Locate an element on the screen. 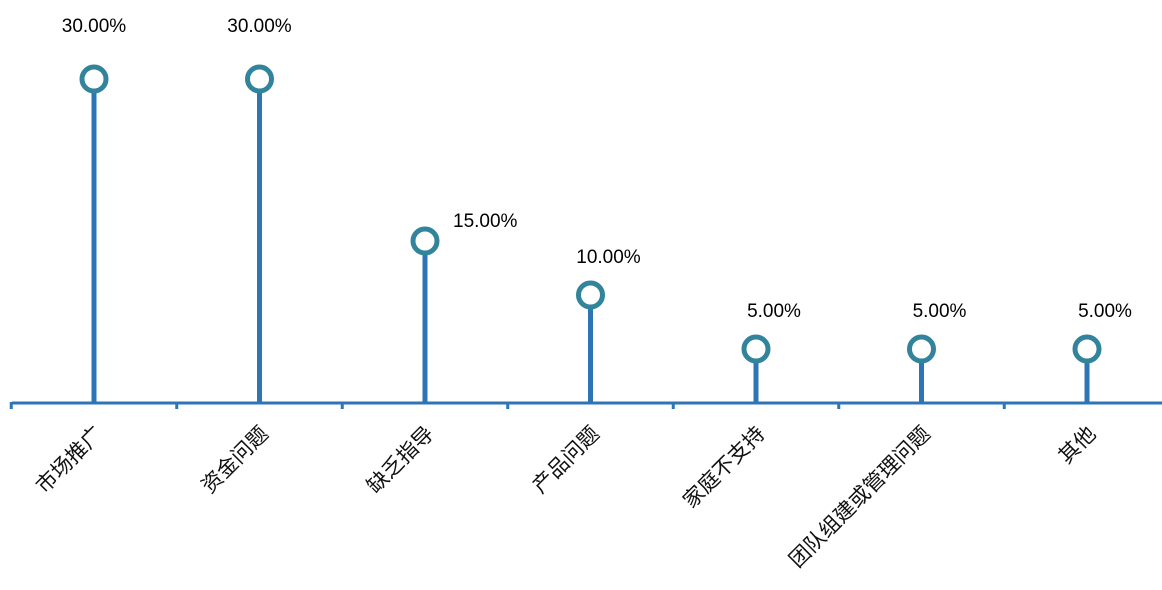  category-label: 家庭不支持 is located at coordinates (723, 467).